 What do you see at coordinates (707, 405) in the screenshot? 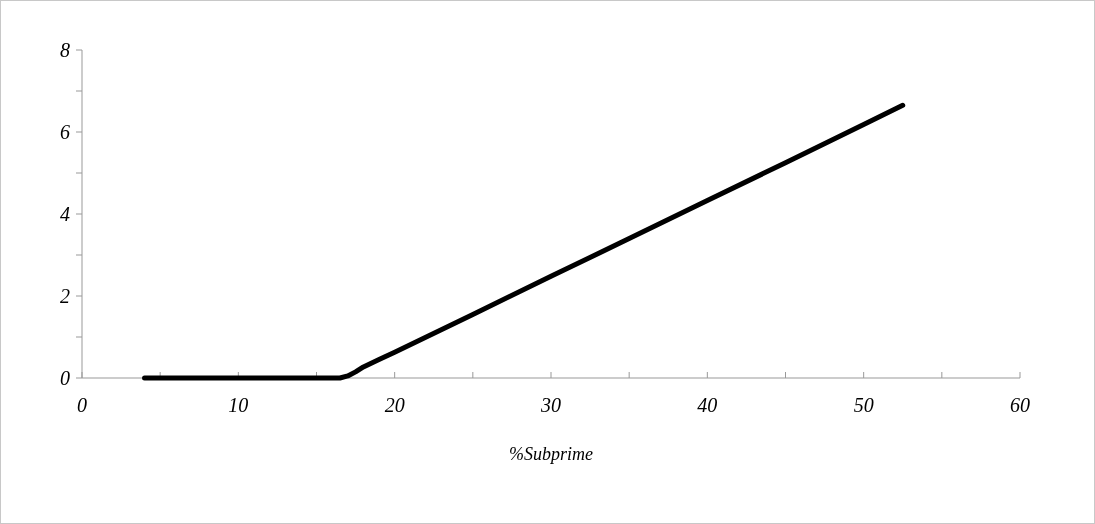
I see `x-tick-label: 40` at bounding box center [707, 405].